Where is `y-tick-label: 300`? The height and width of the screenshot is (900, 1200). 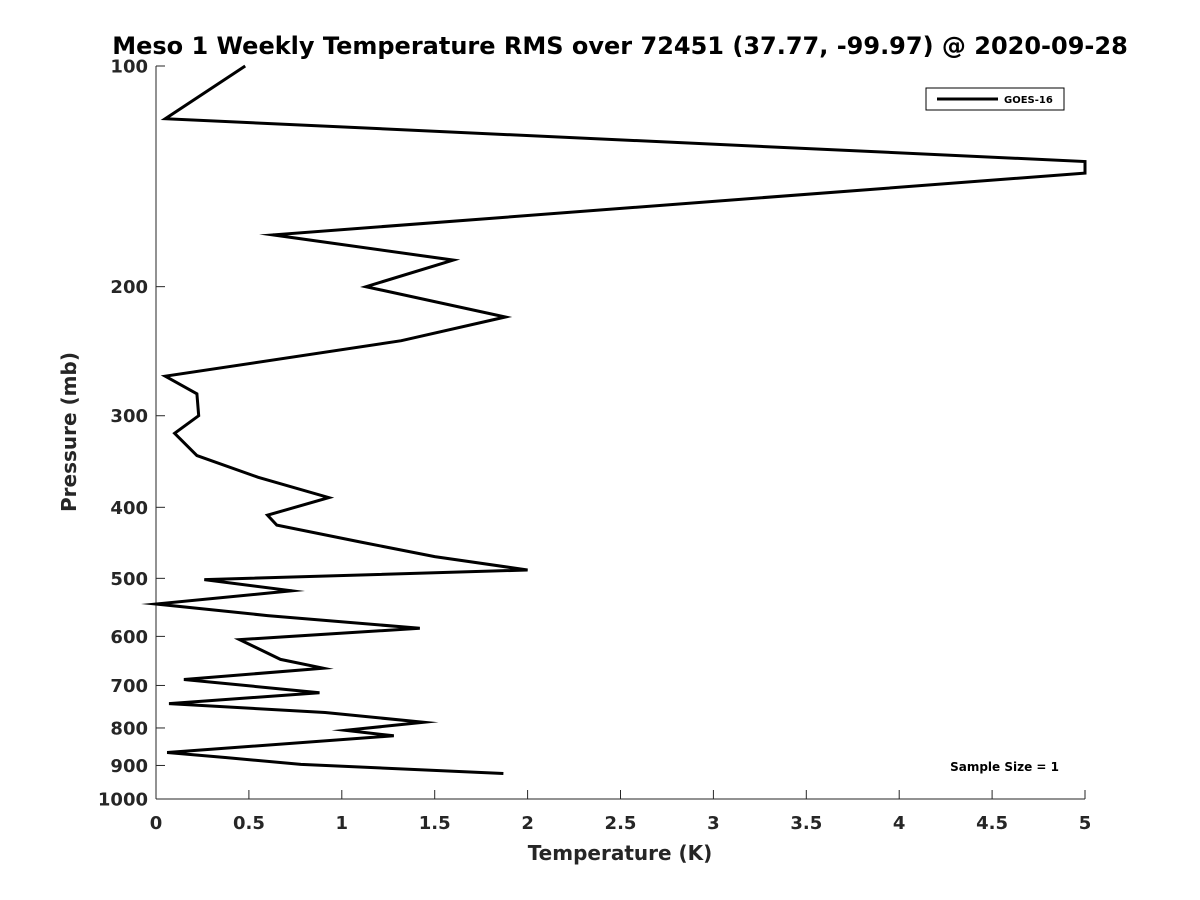 y-tick-label: 300 is located at coordinates (129, 416).